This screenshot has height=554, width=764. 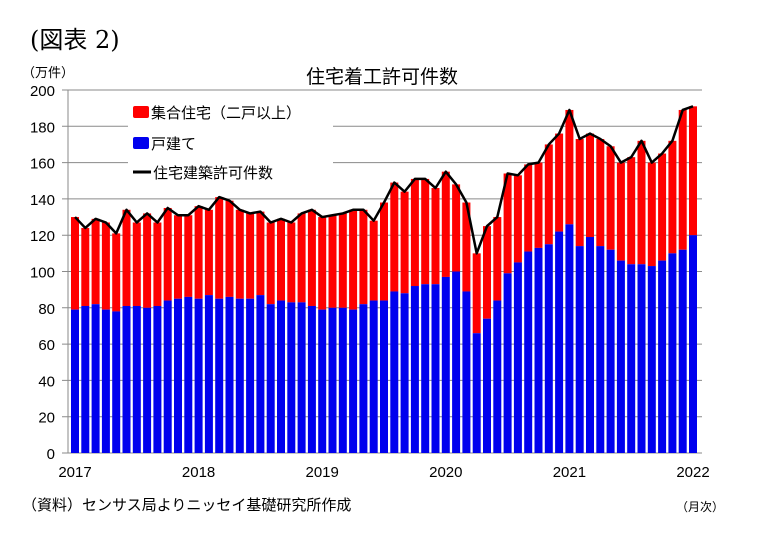 What do you see at coordinates (692, 472) in the screenshot?
I see `x-tick-label: 2022` at bounding box center [692, 472].